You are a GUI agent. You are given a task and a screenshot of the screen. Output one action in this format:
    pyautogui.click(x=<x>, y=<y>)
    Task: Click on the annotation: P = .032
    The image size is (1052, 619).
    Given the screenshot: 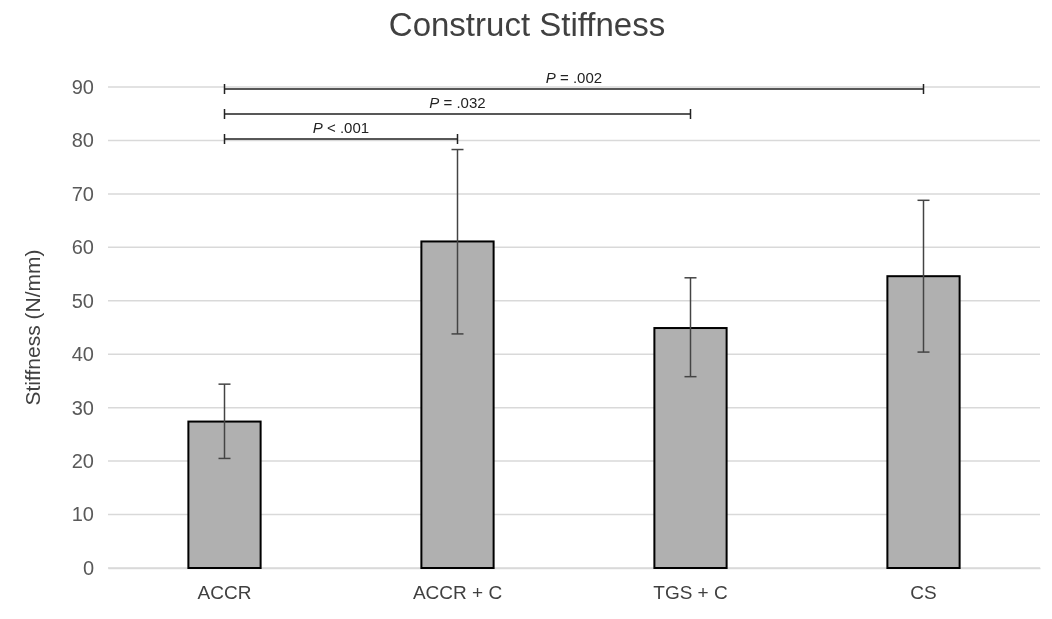 What is the action you would take?
    pyautogui.click(x=457, y=102)
    